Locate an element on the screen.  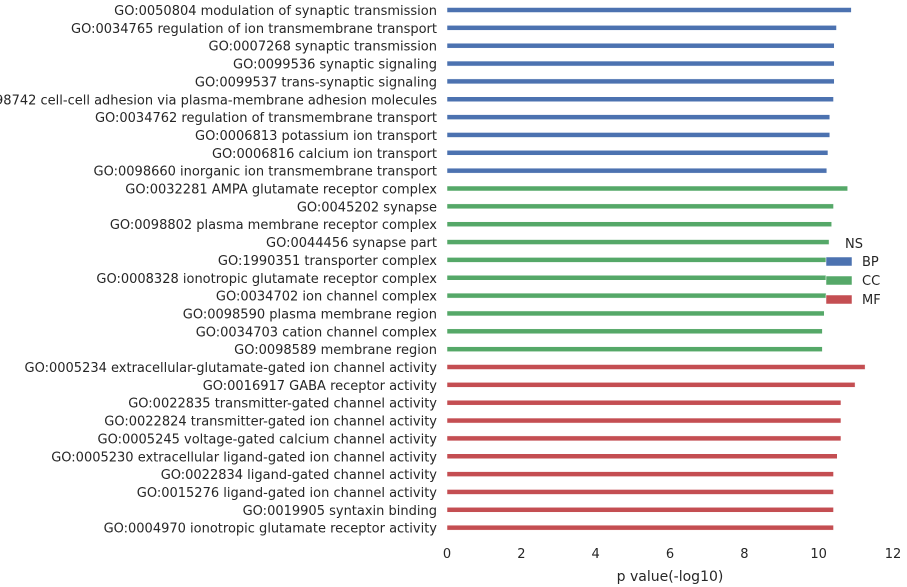
category-label: GO:0034703 cation channel complex is located at coordinates (317, 332).